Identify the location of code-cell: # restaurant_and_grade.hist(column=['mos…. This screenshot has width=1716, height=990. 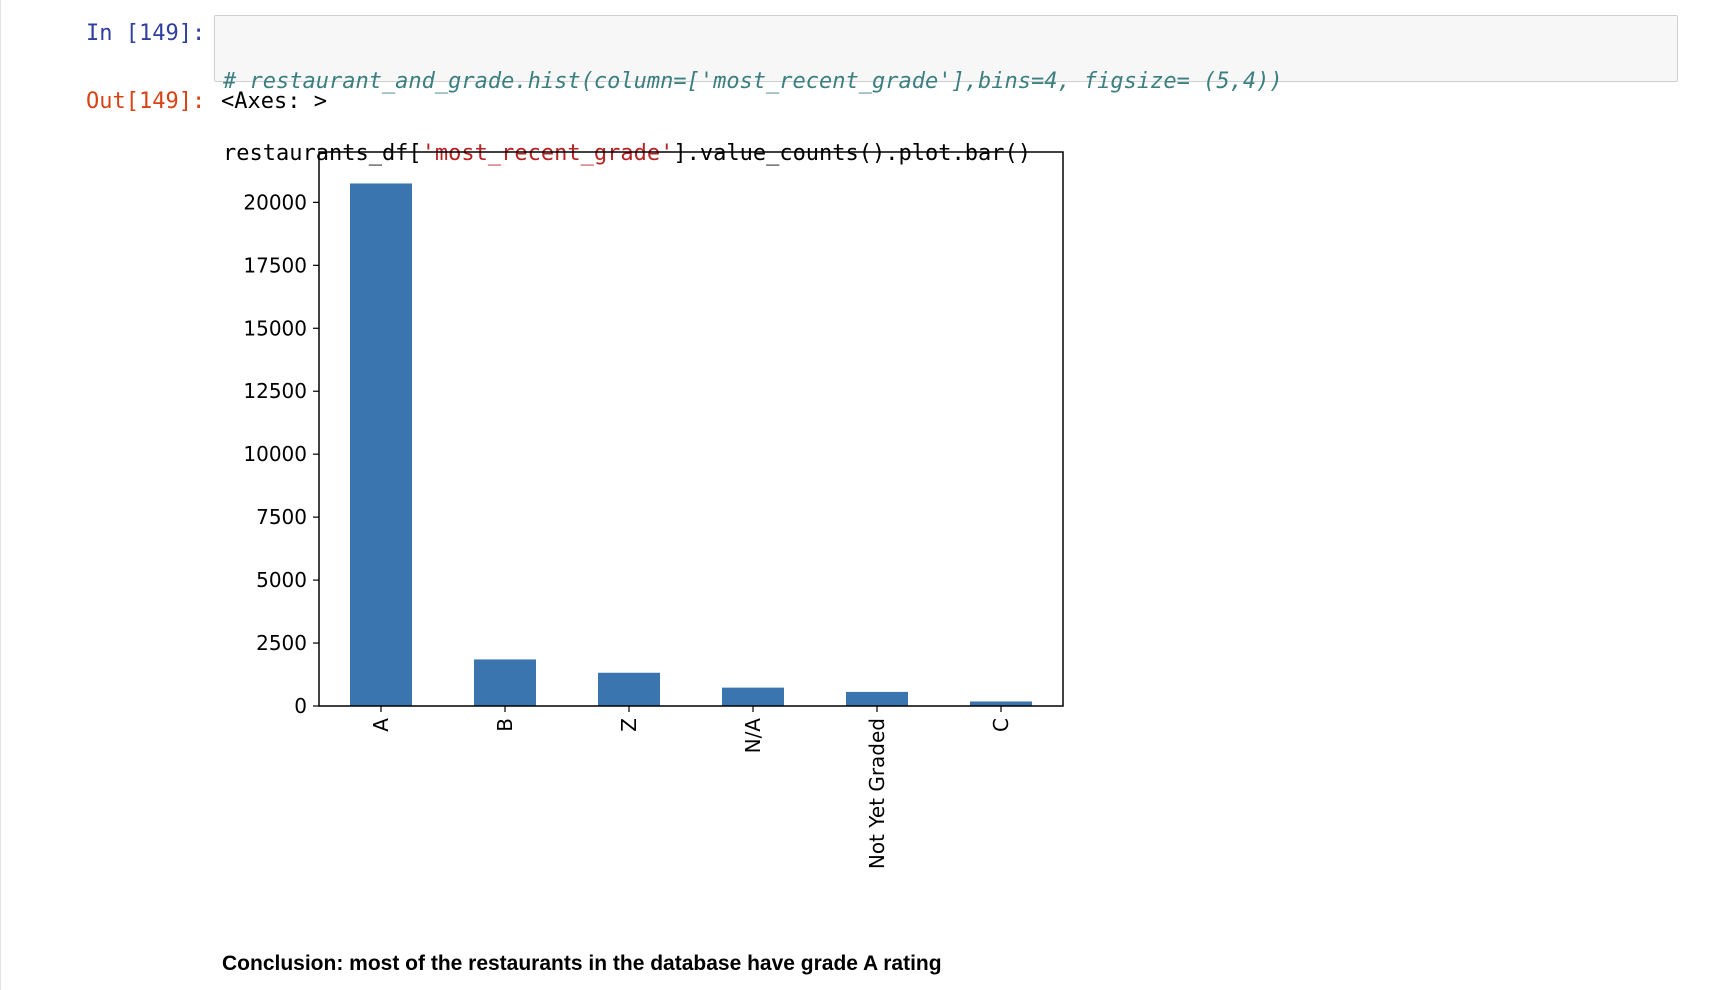
(946, 90).